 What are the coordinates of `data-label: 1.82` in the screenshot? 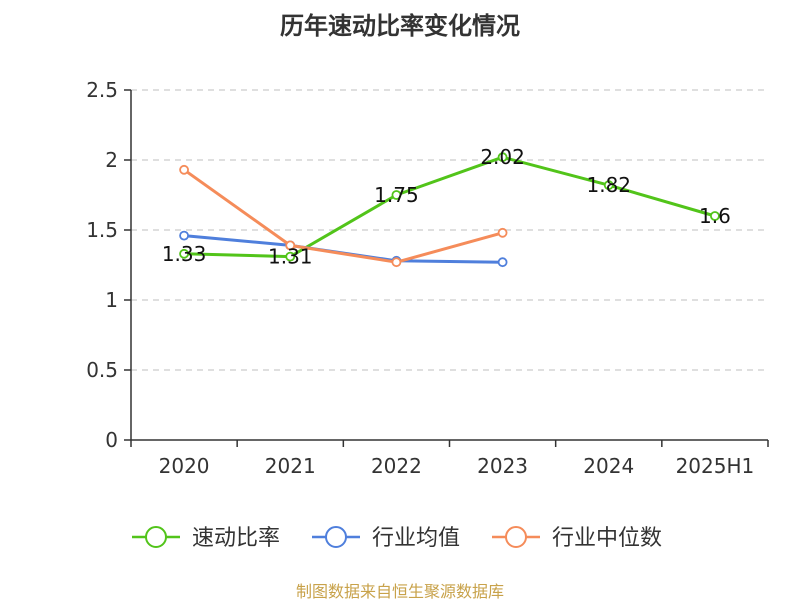 It's located at (608, 185).